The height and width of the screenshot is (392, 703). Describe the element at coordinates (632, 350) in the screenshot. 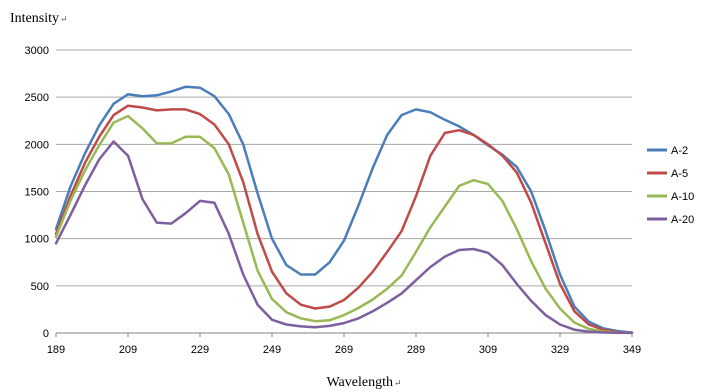

I see `x-tick-label-349: 349` at that location.